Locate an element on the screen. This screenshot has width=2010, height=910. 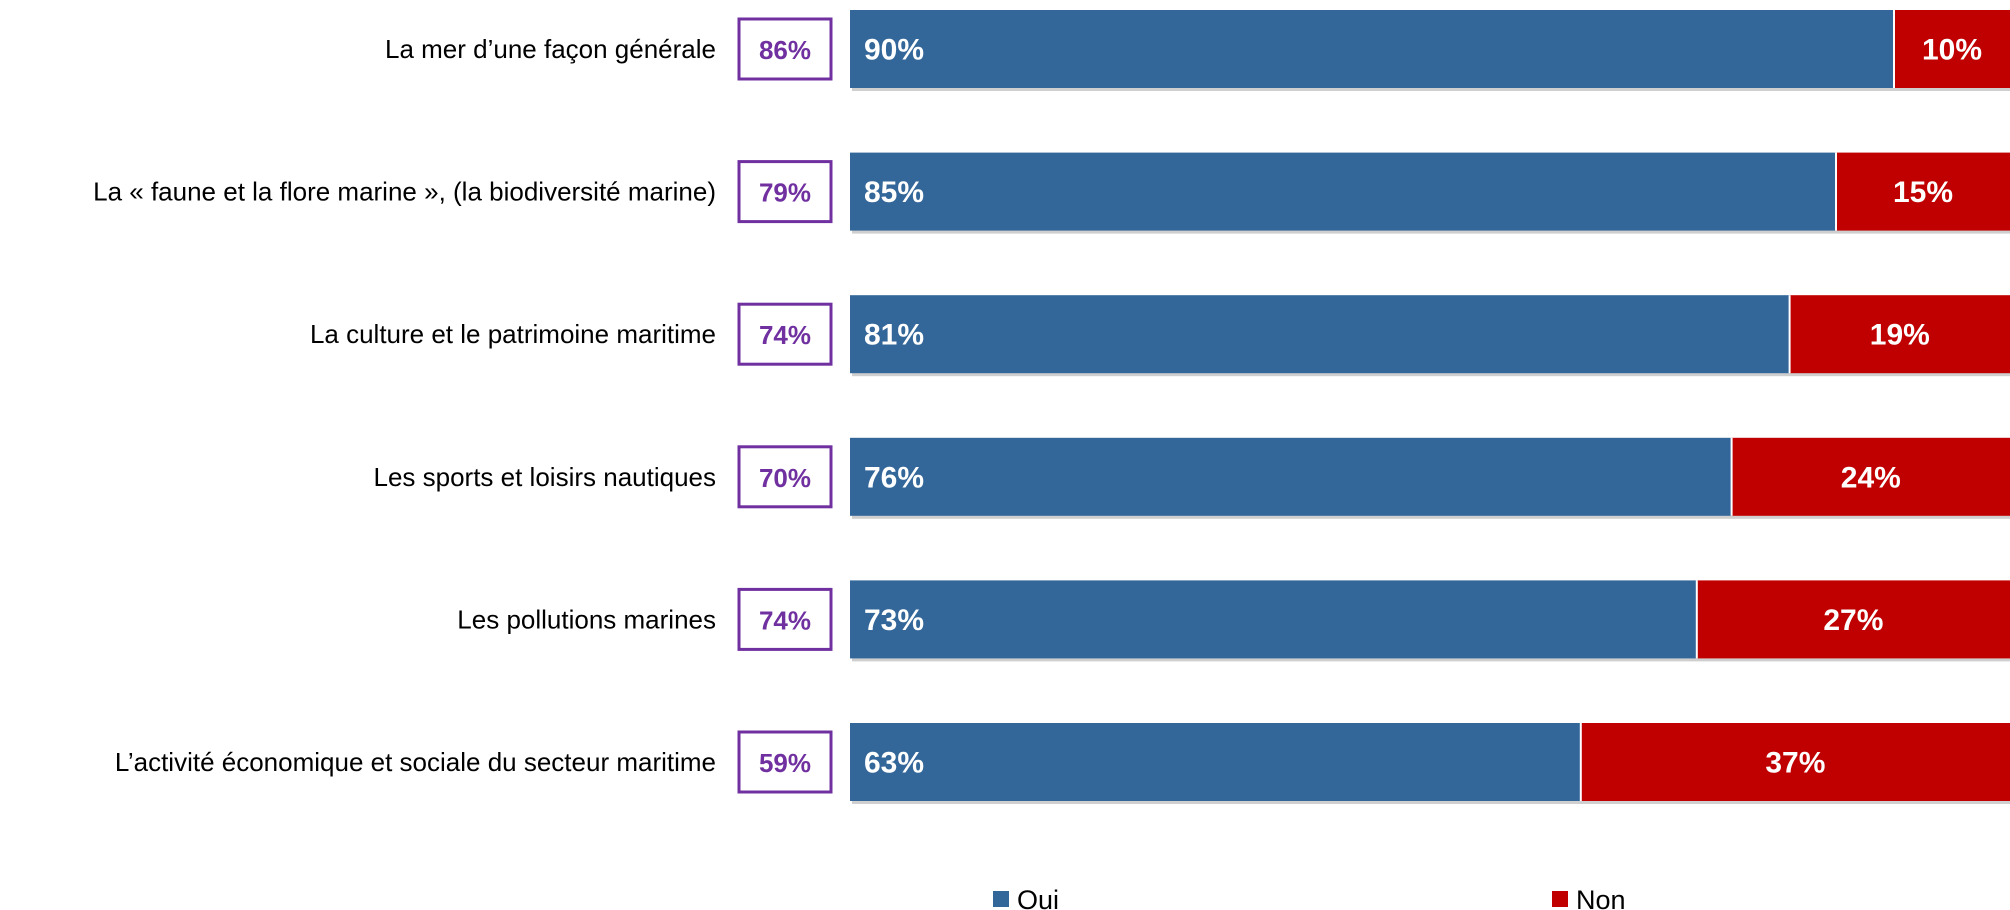
comparison-value-label: 59% is located at coordinates (785, 763).